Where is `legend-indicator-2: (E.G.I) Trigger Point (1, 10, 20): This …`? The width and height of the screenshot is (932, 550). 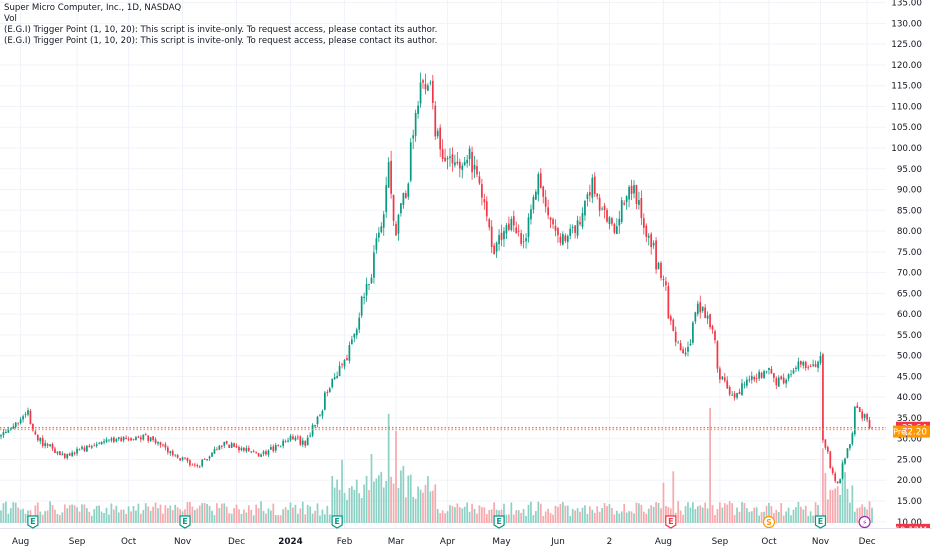
legend-indicator-2: (E.G.I) Trigger Point (1, 10, 20): This … is located at coordinates (221, 41).